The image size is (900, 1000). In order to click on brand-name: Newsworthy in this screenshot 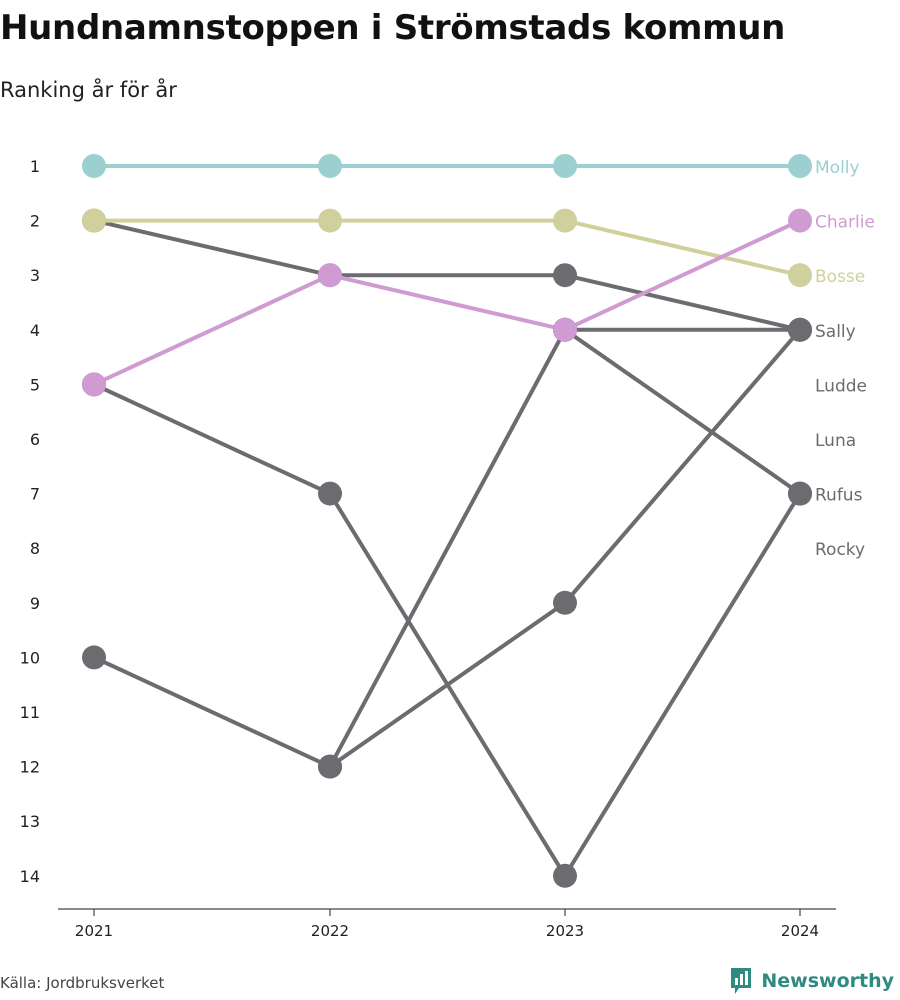, I will do `click(827, 981)`.